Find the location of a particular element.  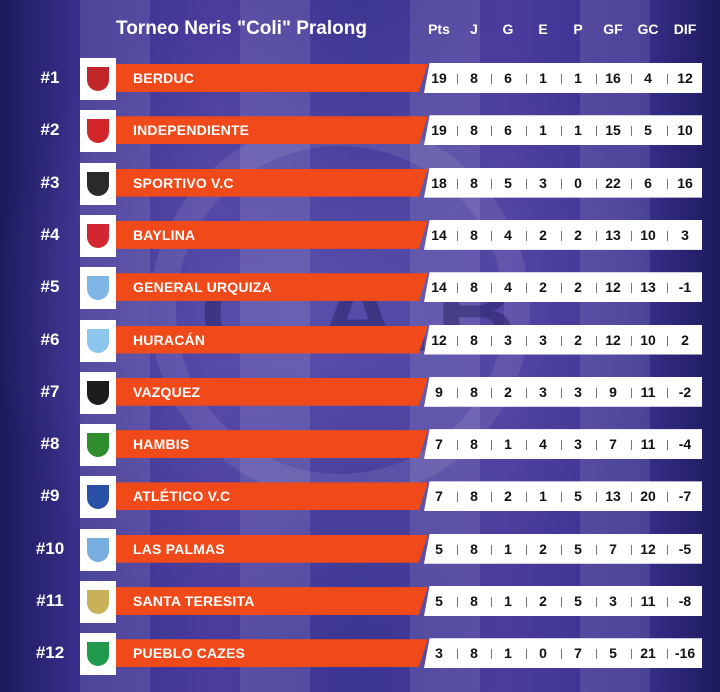

stat-won: 5 is located at coordinates (508, 182).